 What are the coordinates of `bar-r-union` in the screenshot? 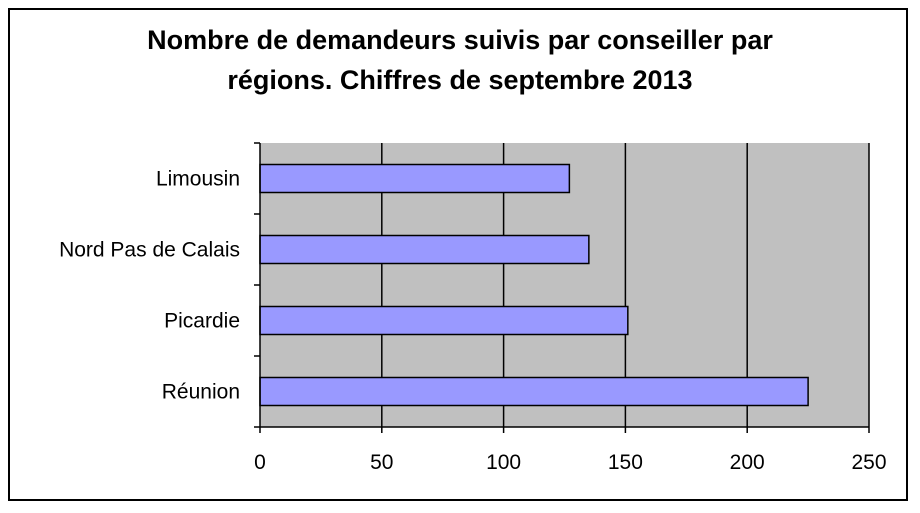 It's located at (534, 391).